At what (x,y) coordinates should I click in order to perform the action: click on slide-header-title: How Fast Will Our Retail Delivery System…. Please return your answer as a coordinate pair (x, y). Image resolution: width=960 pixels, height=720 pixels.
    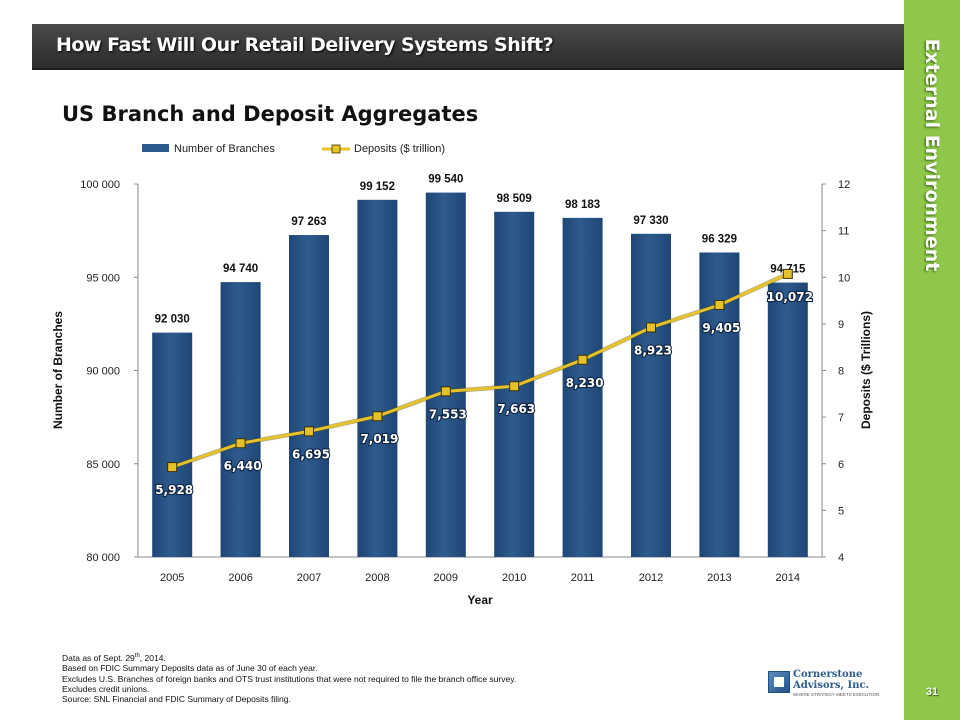
    Looking at the image, I should click on (305, 45).